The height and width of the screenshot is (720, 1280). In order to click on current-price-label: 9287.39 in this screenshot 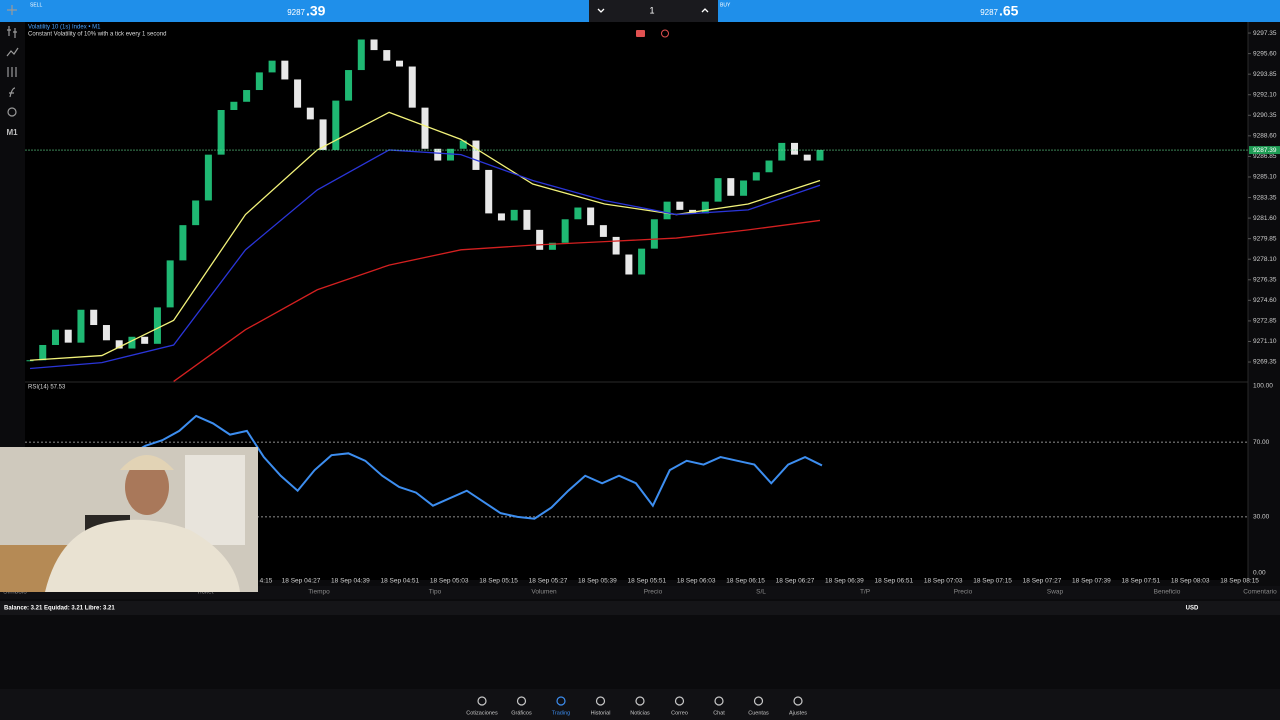, I will do `click(1265, 150)`.